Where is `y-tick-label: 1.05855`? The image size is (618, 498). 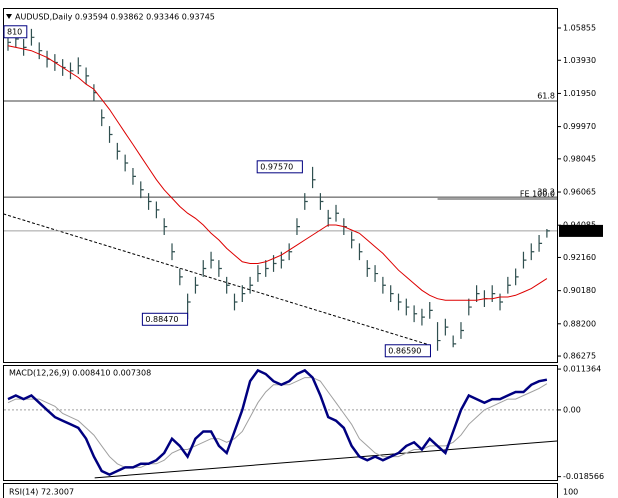 y-tick-label: 1.05855 is located at coordinates (579, 28).